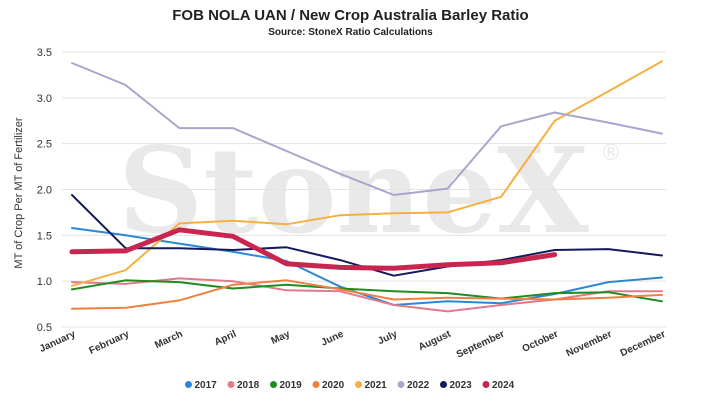 Image resolution: width=701 pixels, height=410 pixels. What do you see at coordinates (44, 99) in the screenshot?
I see `y-tick-label: 3.0` at bounding box center [44, 99].